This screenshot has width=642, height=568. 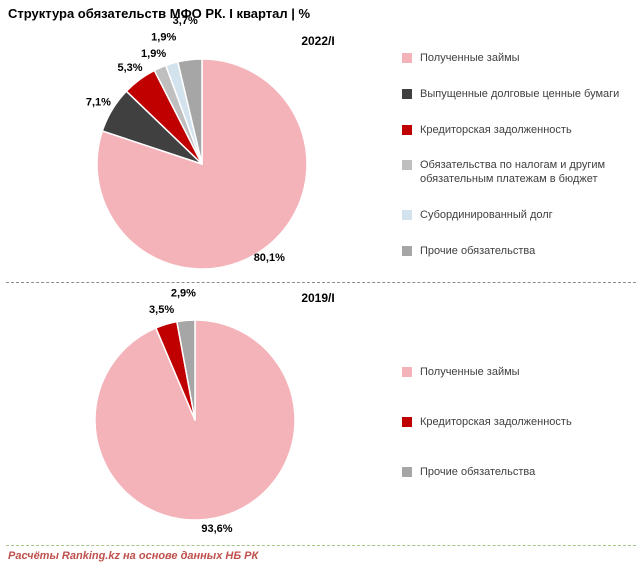 What do you see at coordinates (321, 282) in the screenshot?
I see `divider-dashed-middle` at bounding box center [321, 282].